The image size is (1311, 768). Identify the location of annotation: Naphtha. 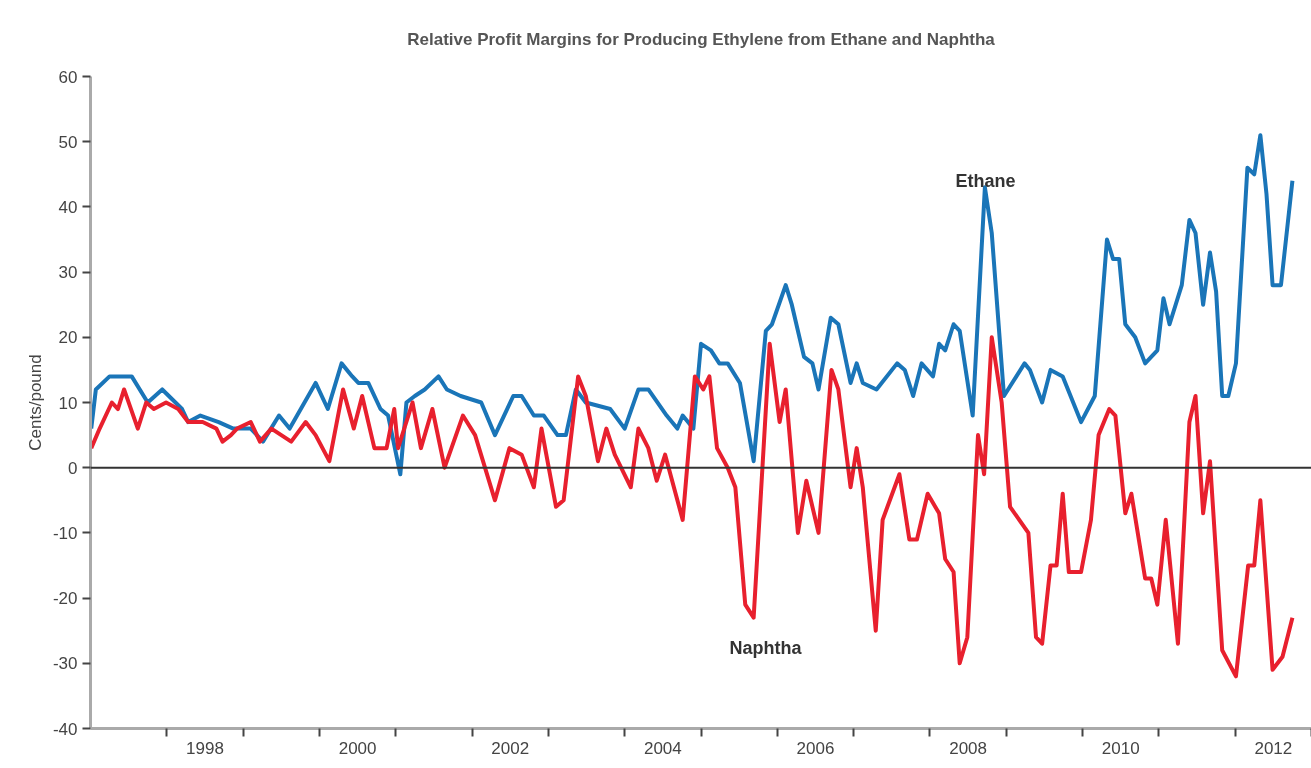
(766, 647).